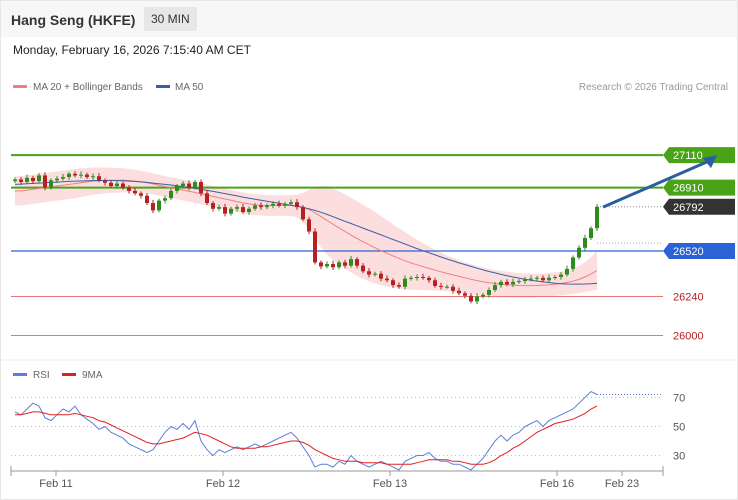  Describe the element at coordinates (679, 456) in the screenshot. I see `rsi-tick-30: 30` at that location.